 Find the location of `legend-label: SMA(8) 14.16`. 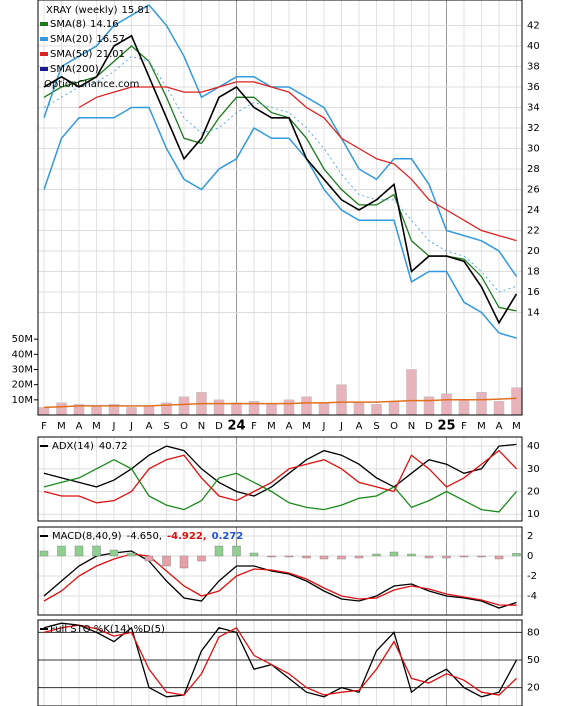

legend-label: SMA(8) 14.16 is located at coordinates (84, 24).